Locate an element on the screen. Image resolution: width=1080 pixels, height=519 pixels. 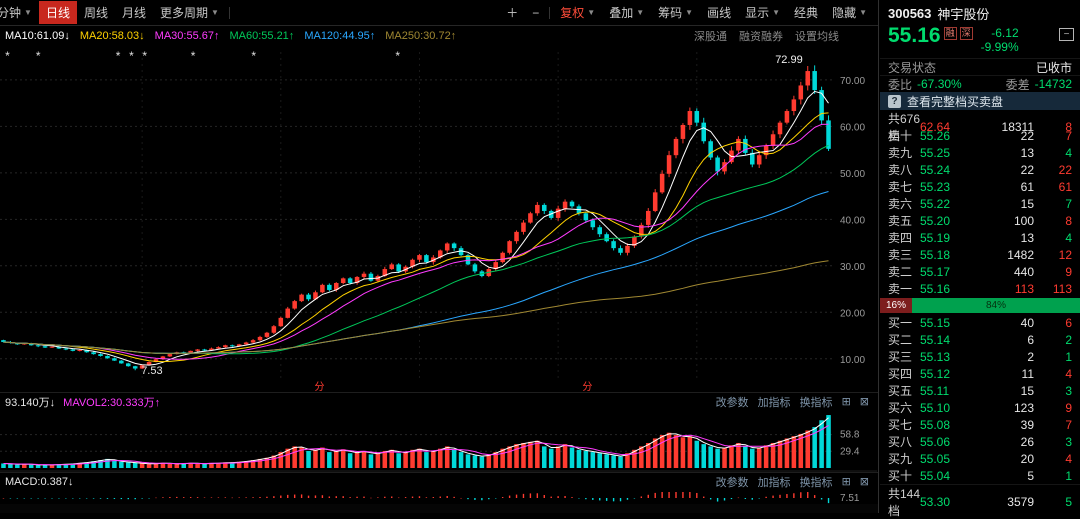
help-icon: ? is located at coordinates (894, 101).